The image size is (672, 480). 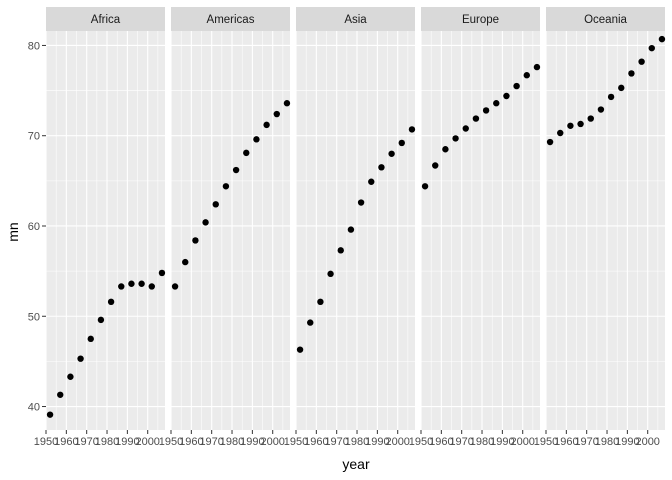 What do you see at coordinates (34, 46) in the screenshot?
I see `y-tick-label: 80` at bounding box center [34, 46].